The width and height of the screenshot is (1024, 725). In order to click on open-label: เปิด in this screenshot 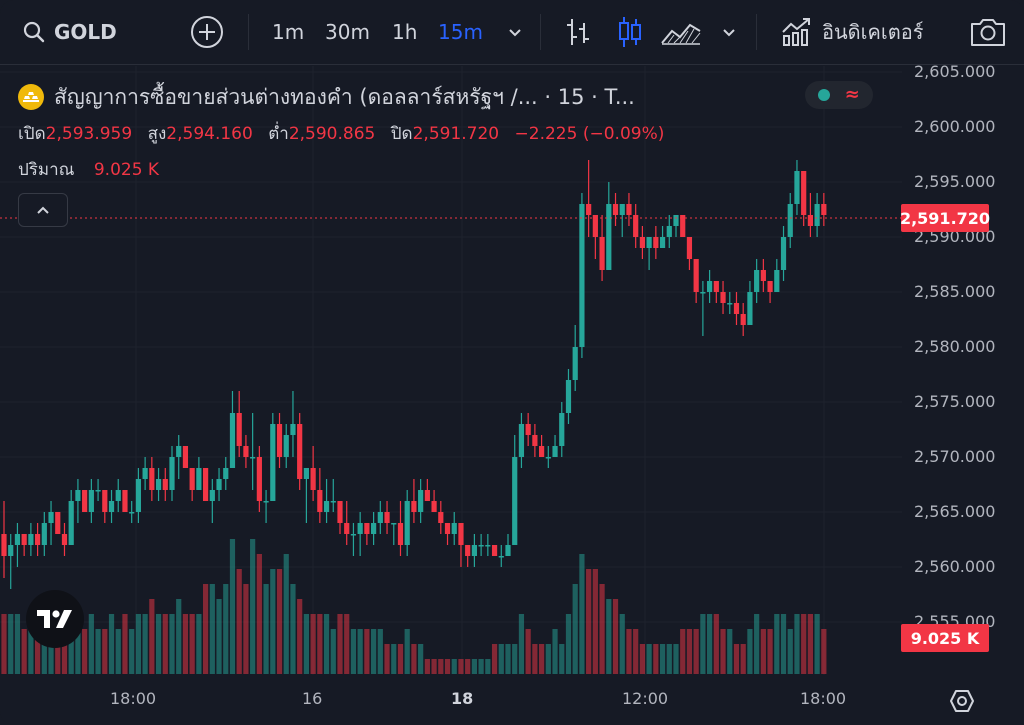, I will do `click(32, 134)`.